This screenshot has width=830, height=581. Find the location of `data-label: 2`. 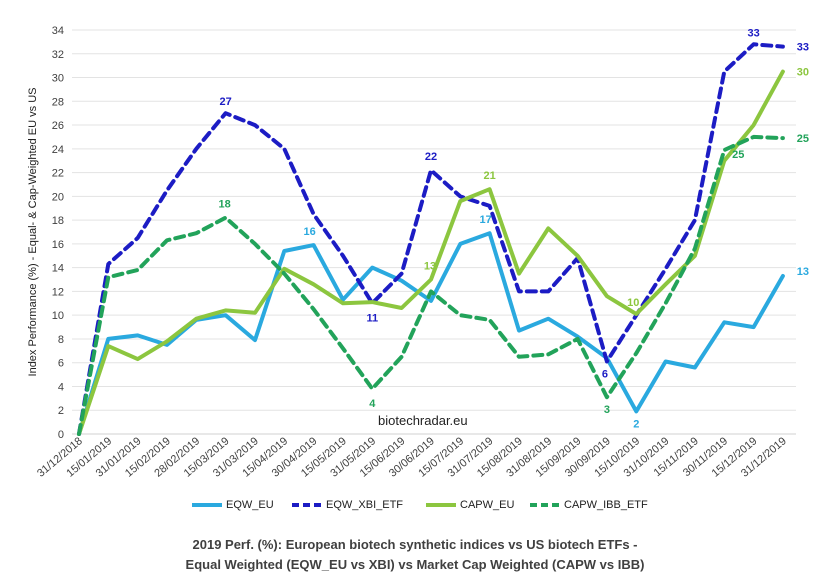

data-label: 2 is located at coordinates (636, 424).